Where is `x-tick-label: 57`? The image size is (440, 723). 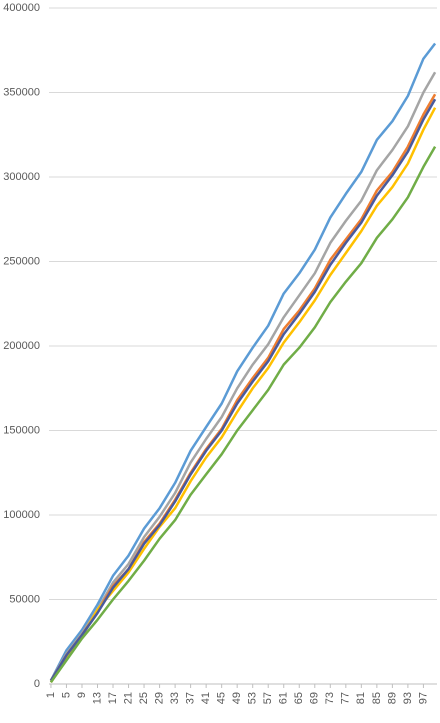
x-tick-label: 57 is located at coordinates (268, 698).